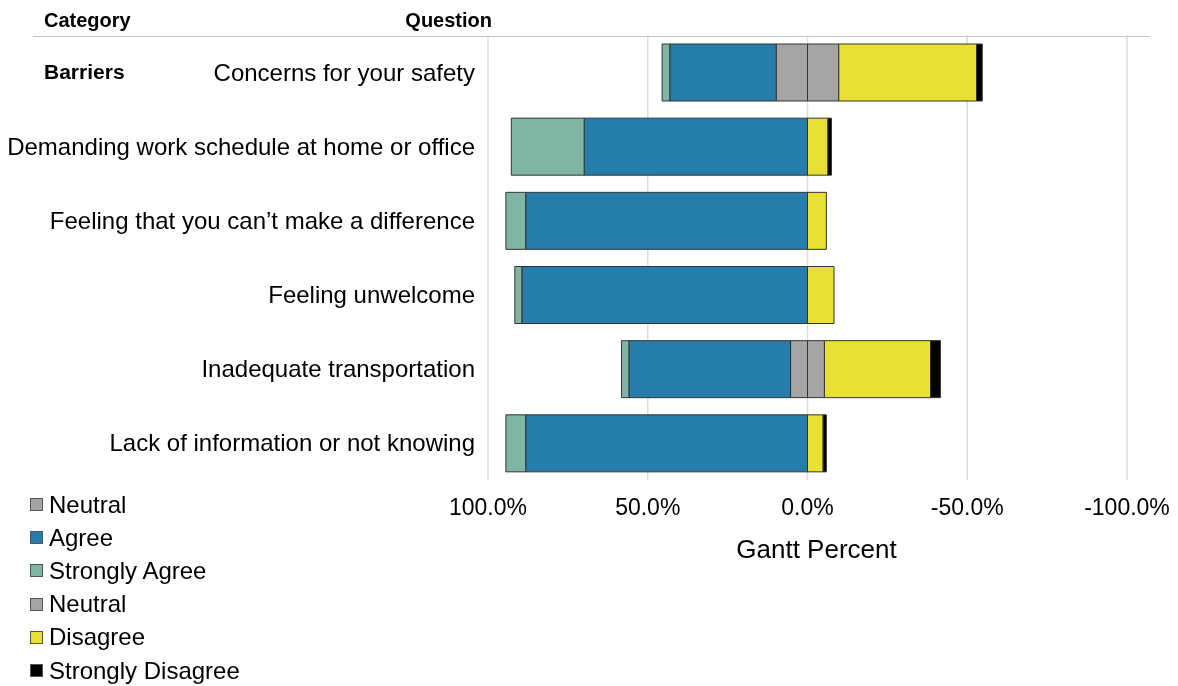 The width and height of the screenshot is (1178, 686). Describe the element at coordinates (1127, 507) in the screenshot. I see `x-tick-label: -100.0%` at that location.